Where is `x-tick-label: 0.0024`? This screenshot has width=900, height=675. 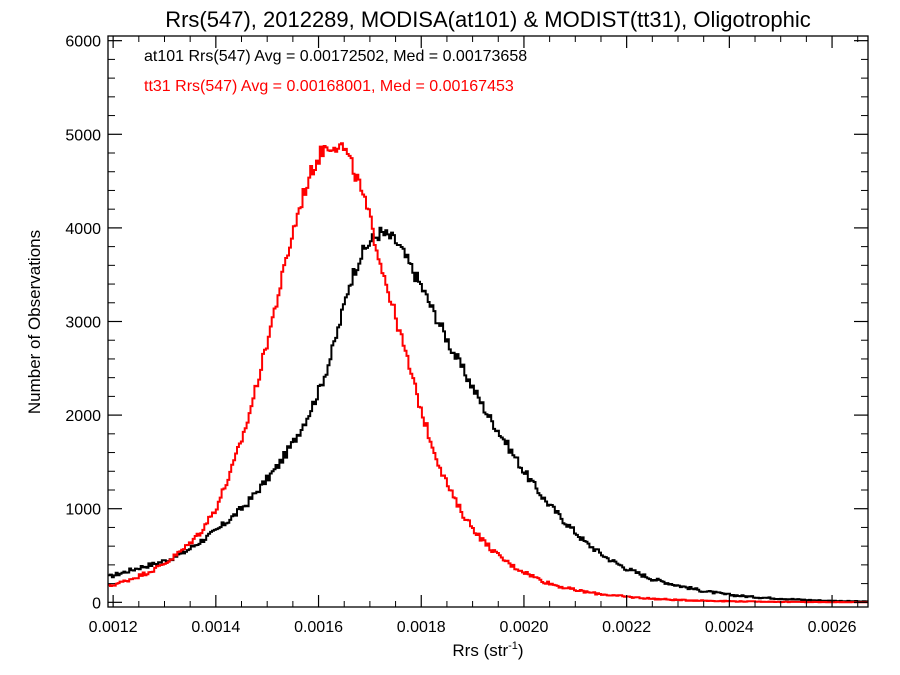 x-tick-label: 0.0024 is located at coordinates (729, 627).